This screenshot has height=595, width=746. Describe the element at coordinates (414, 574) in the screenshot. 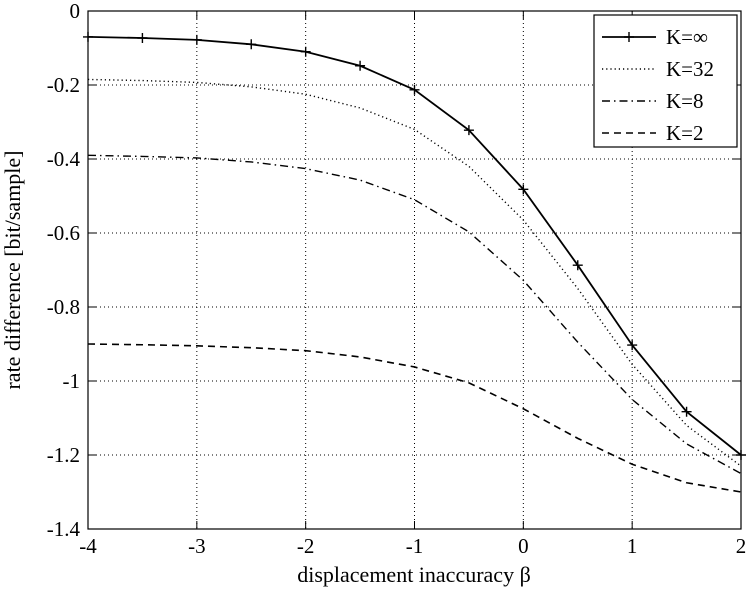

I see `x-axis-label: displacement inaccuracy β` at that location.